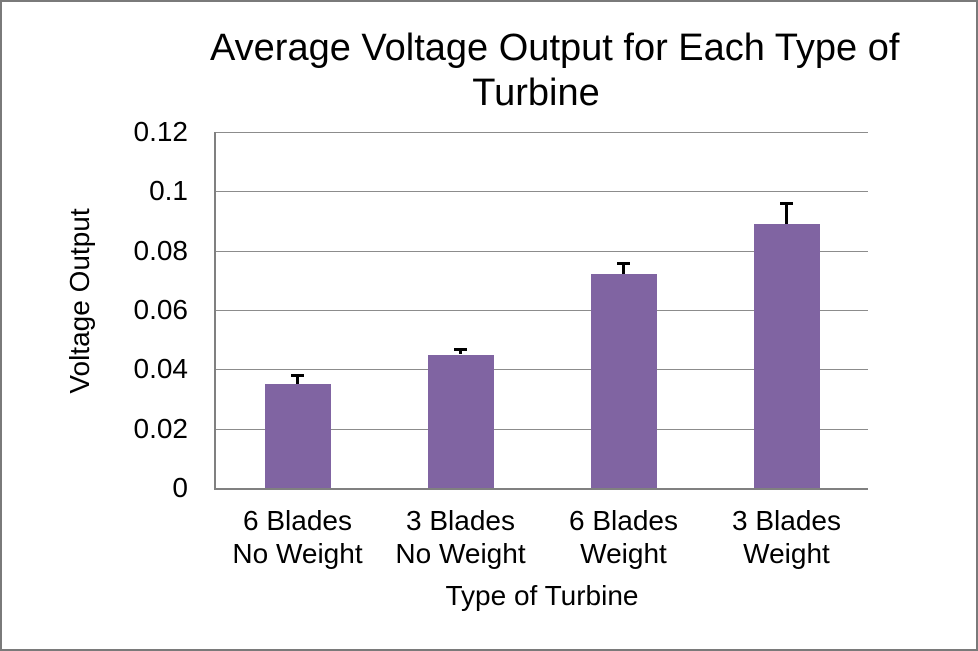 The image size is (978, 651). What do you see at coordinates (460, 537) in the screenshot?
I see `x-tick-label: 3 Blades No Weight` at bounding box center [460, 537].